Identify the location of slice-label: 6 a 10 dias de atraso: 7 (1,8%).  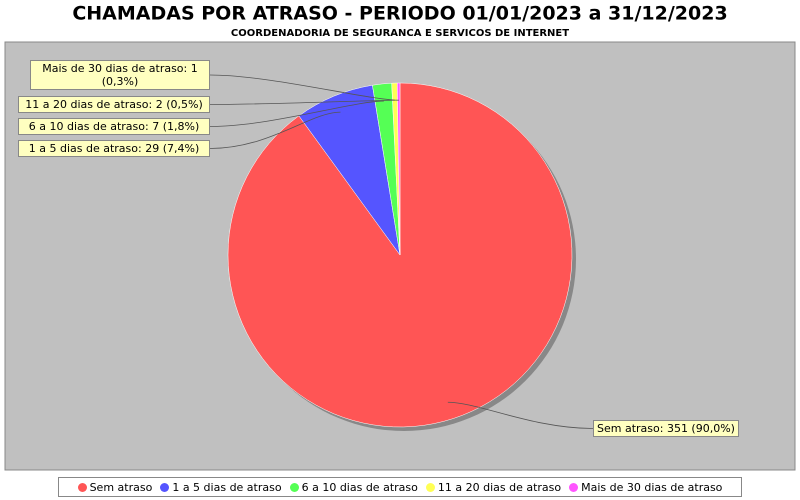
(114, 126).